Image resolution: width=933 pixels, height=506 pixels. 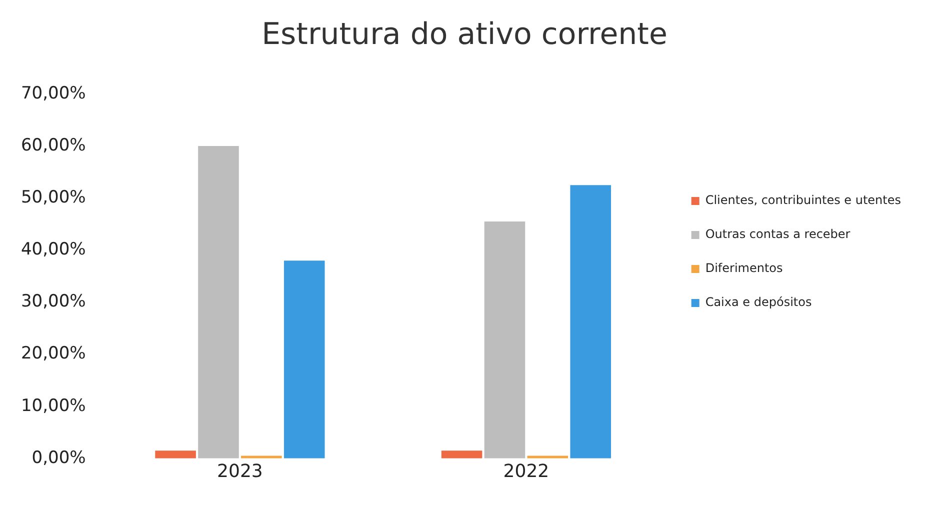 I want to click on y-tick-label: 20,00%, so click(x=53, y=354).